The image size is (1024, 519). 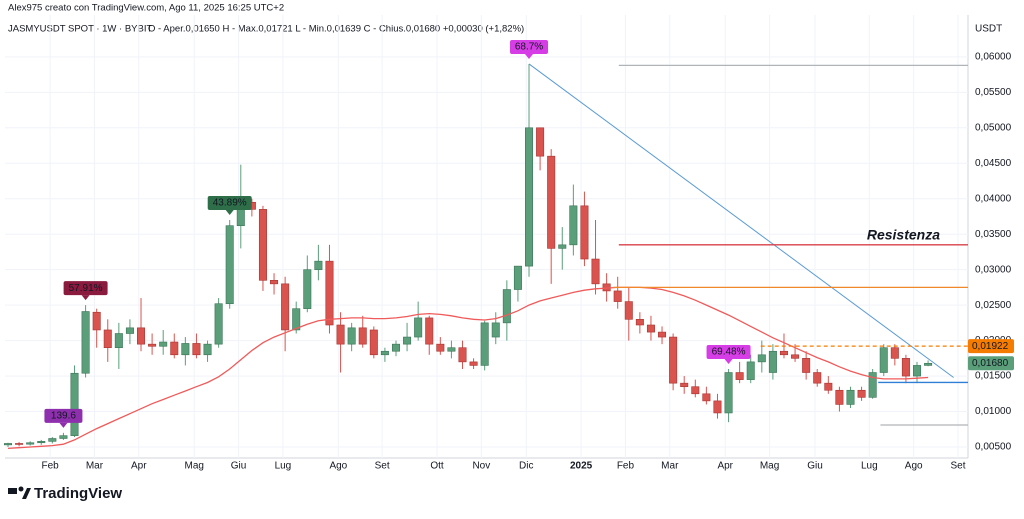 What do you see at coordinates (993, 92) in the screenshot?
I see `y-tick-label: 0,05500` at bounding box center [993, 92].